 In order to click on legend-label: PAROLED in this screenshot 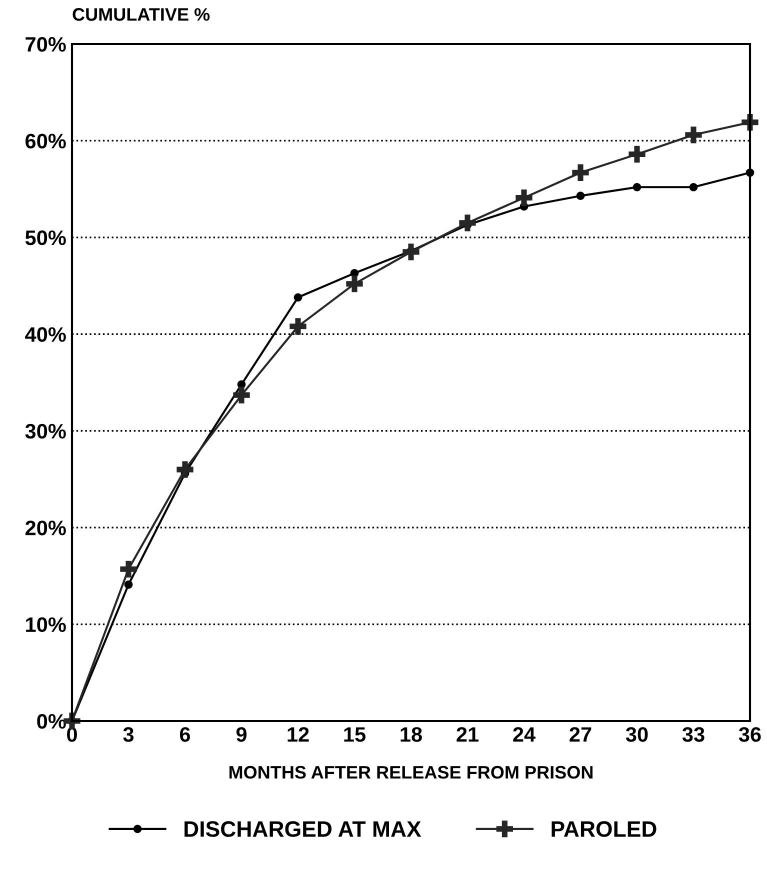, I will do `click(604, 829)`.